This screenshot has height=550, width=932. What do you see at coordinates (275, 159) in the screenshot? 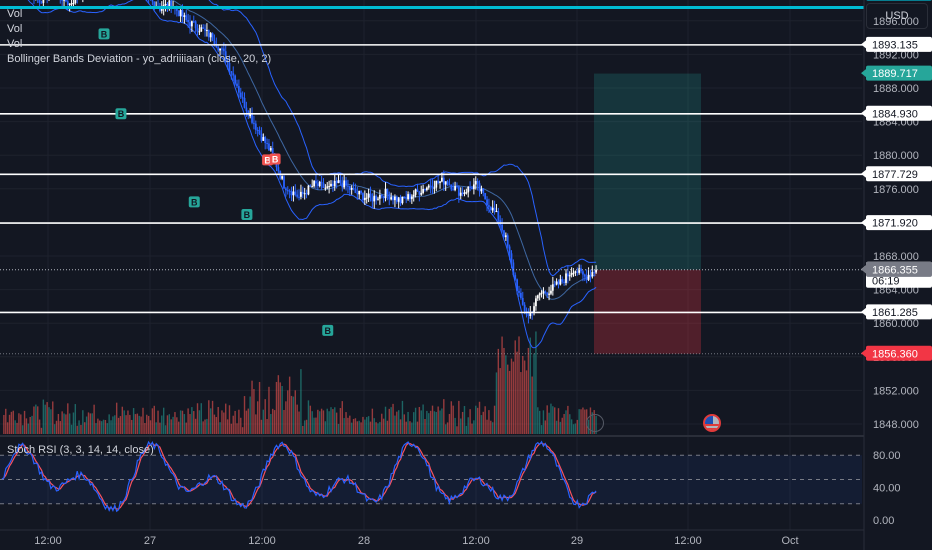
I see `sell-marker` at bounding box center [275, 159].